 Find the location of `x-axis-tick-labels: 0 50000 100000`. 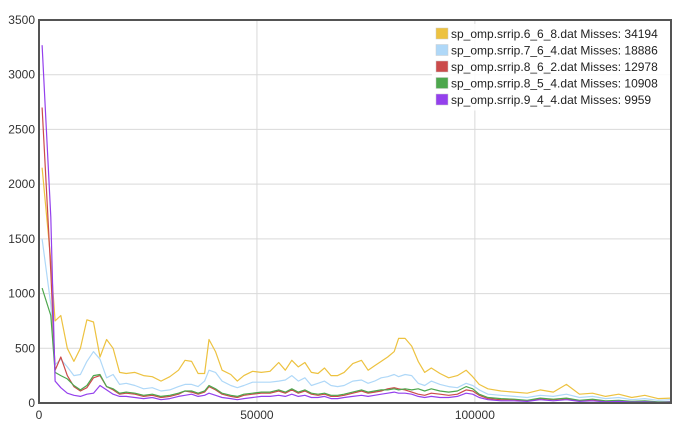

x-axis-tick-labels: 0 50000 100000 is located at coordinates (266, 415).